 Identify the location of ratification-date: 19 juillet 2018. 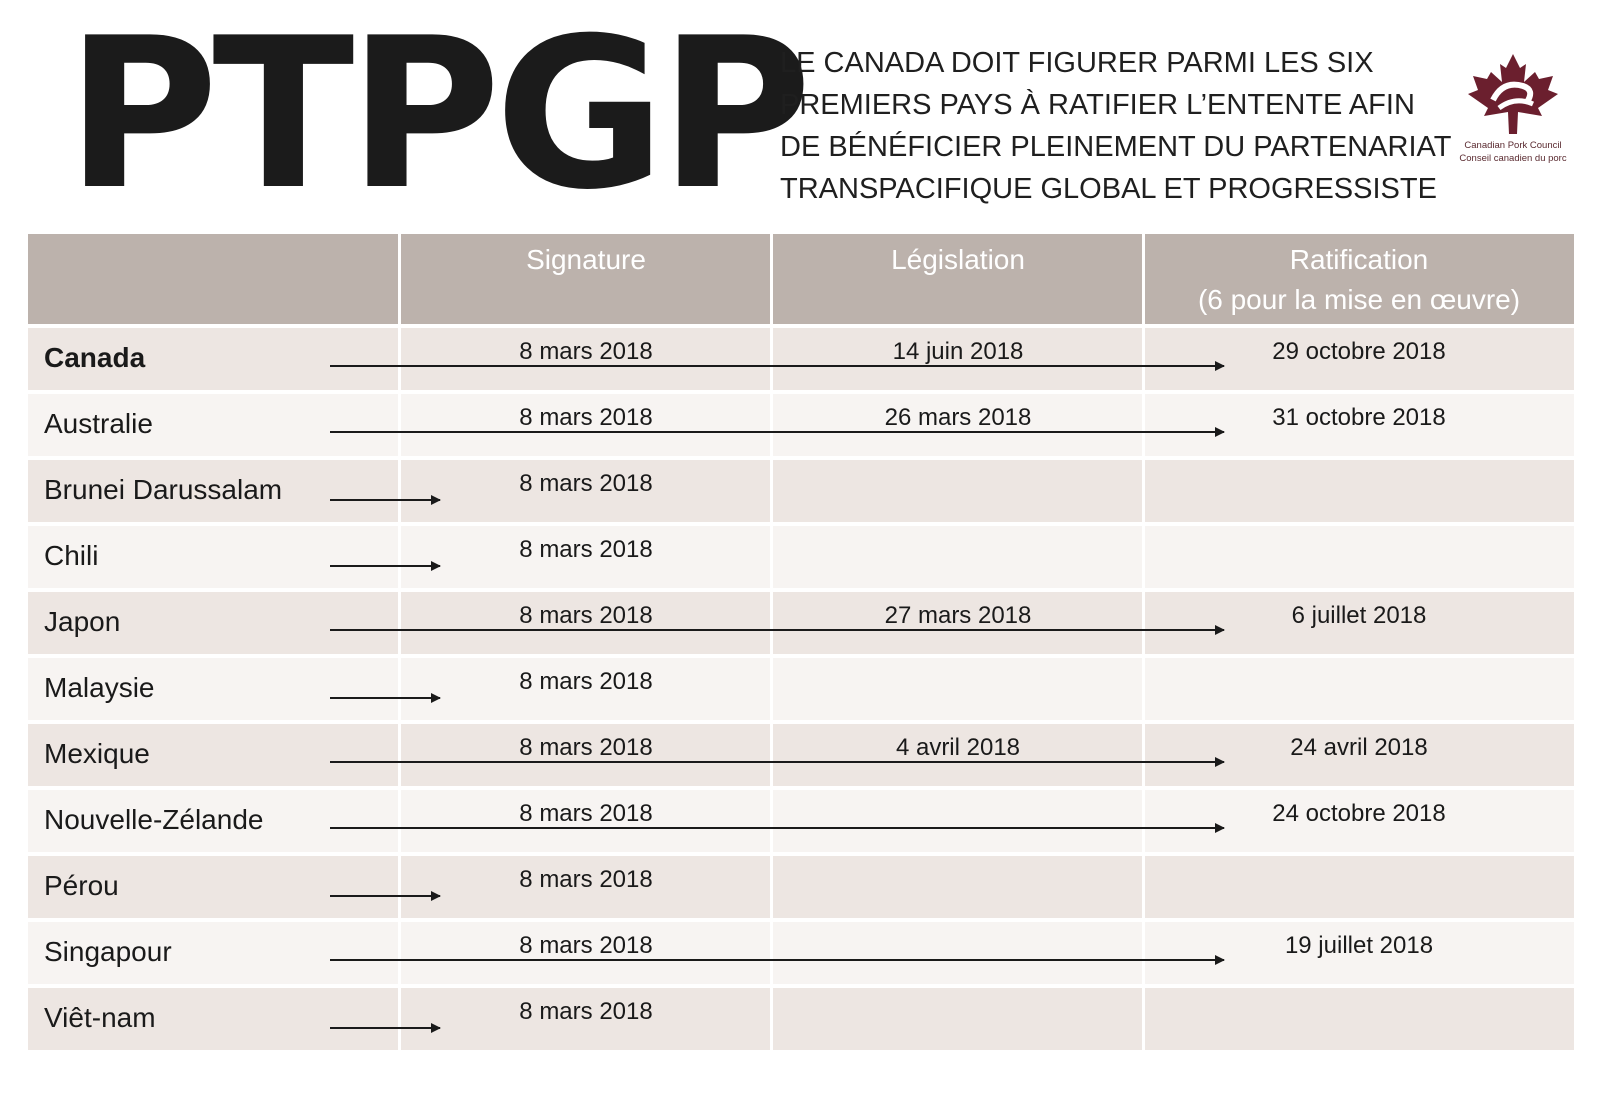
(1359, 945).